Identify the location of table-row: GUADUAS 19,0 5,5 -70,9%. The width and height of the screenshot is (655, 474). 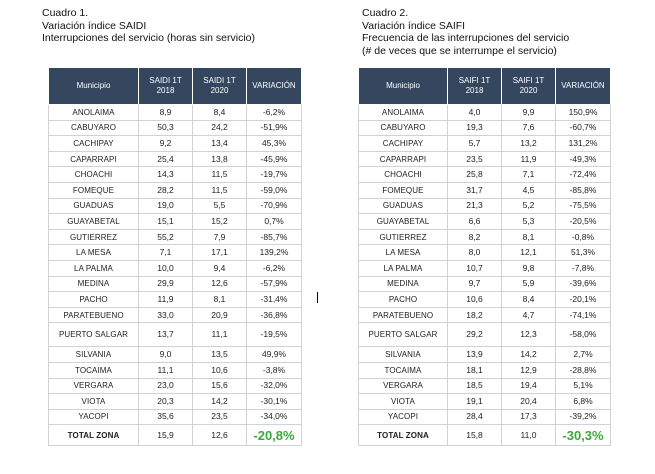
(175, 206).